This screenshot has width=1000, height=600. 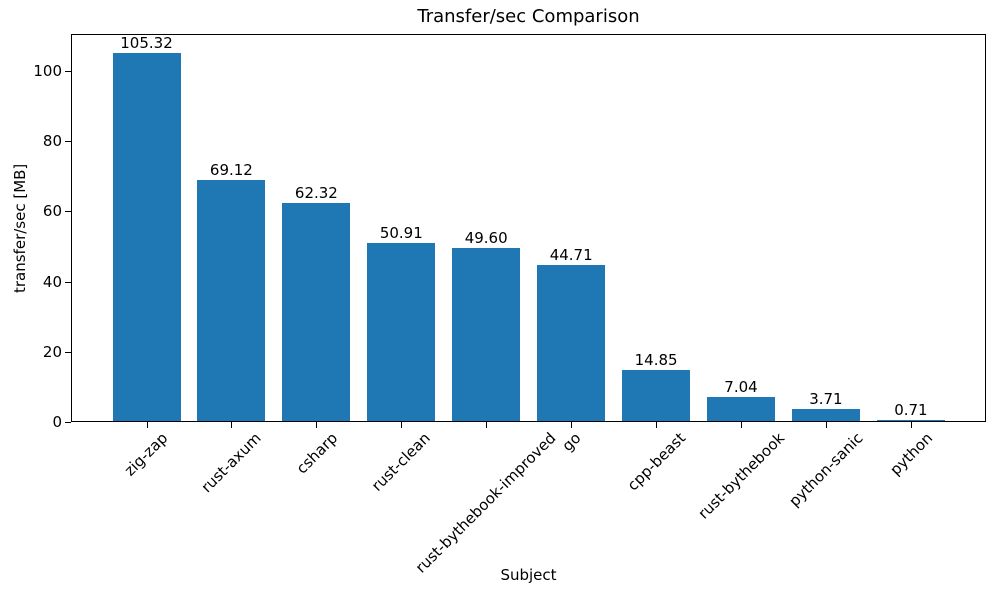 What do you see at coordinates (656, 359) in the screenshot?
I see `bar-value-label: 14.85` at bounding box center [656, 359].